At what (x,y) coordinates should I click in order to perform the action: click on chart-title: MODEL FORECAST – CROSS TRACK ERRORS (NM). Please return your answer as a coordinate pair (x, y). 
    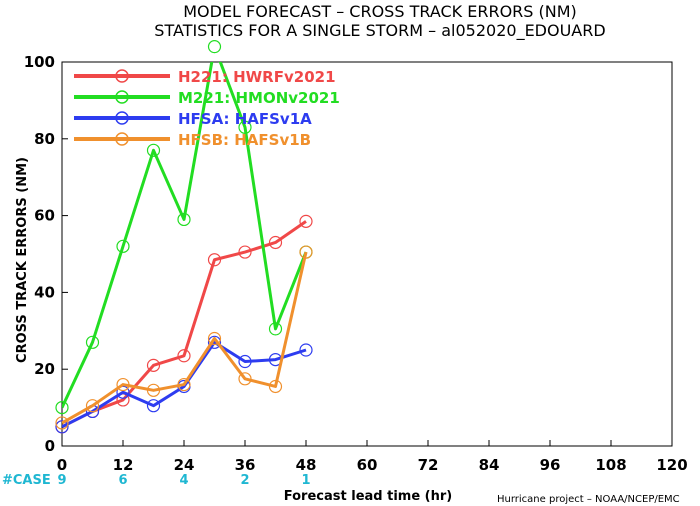
    Looking at the image, I should click on (380, 11).